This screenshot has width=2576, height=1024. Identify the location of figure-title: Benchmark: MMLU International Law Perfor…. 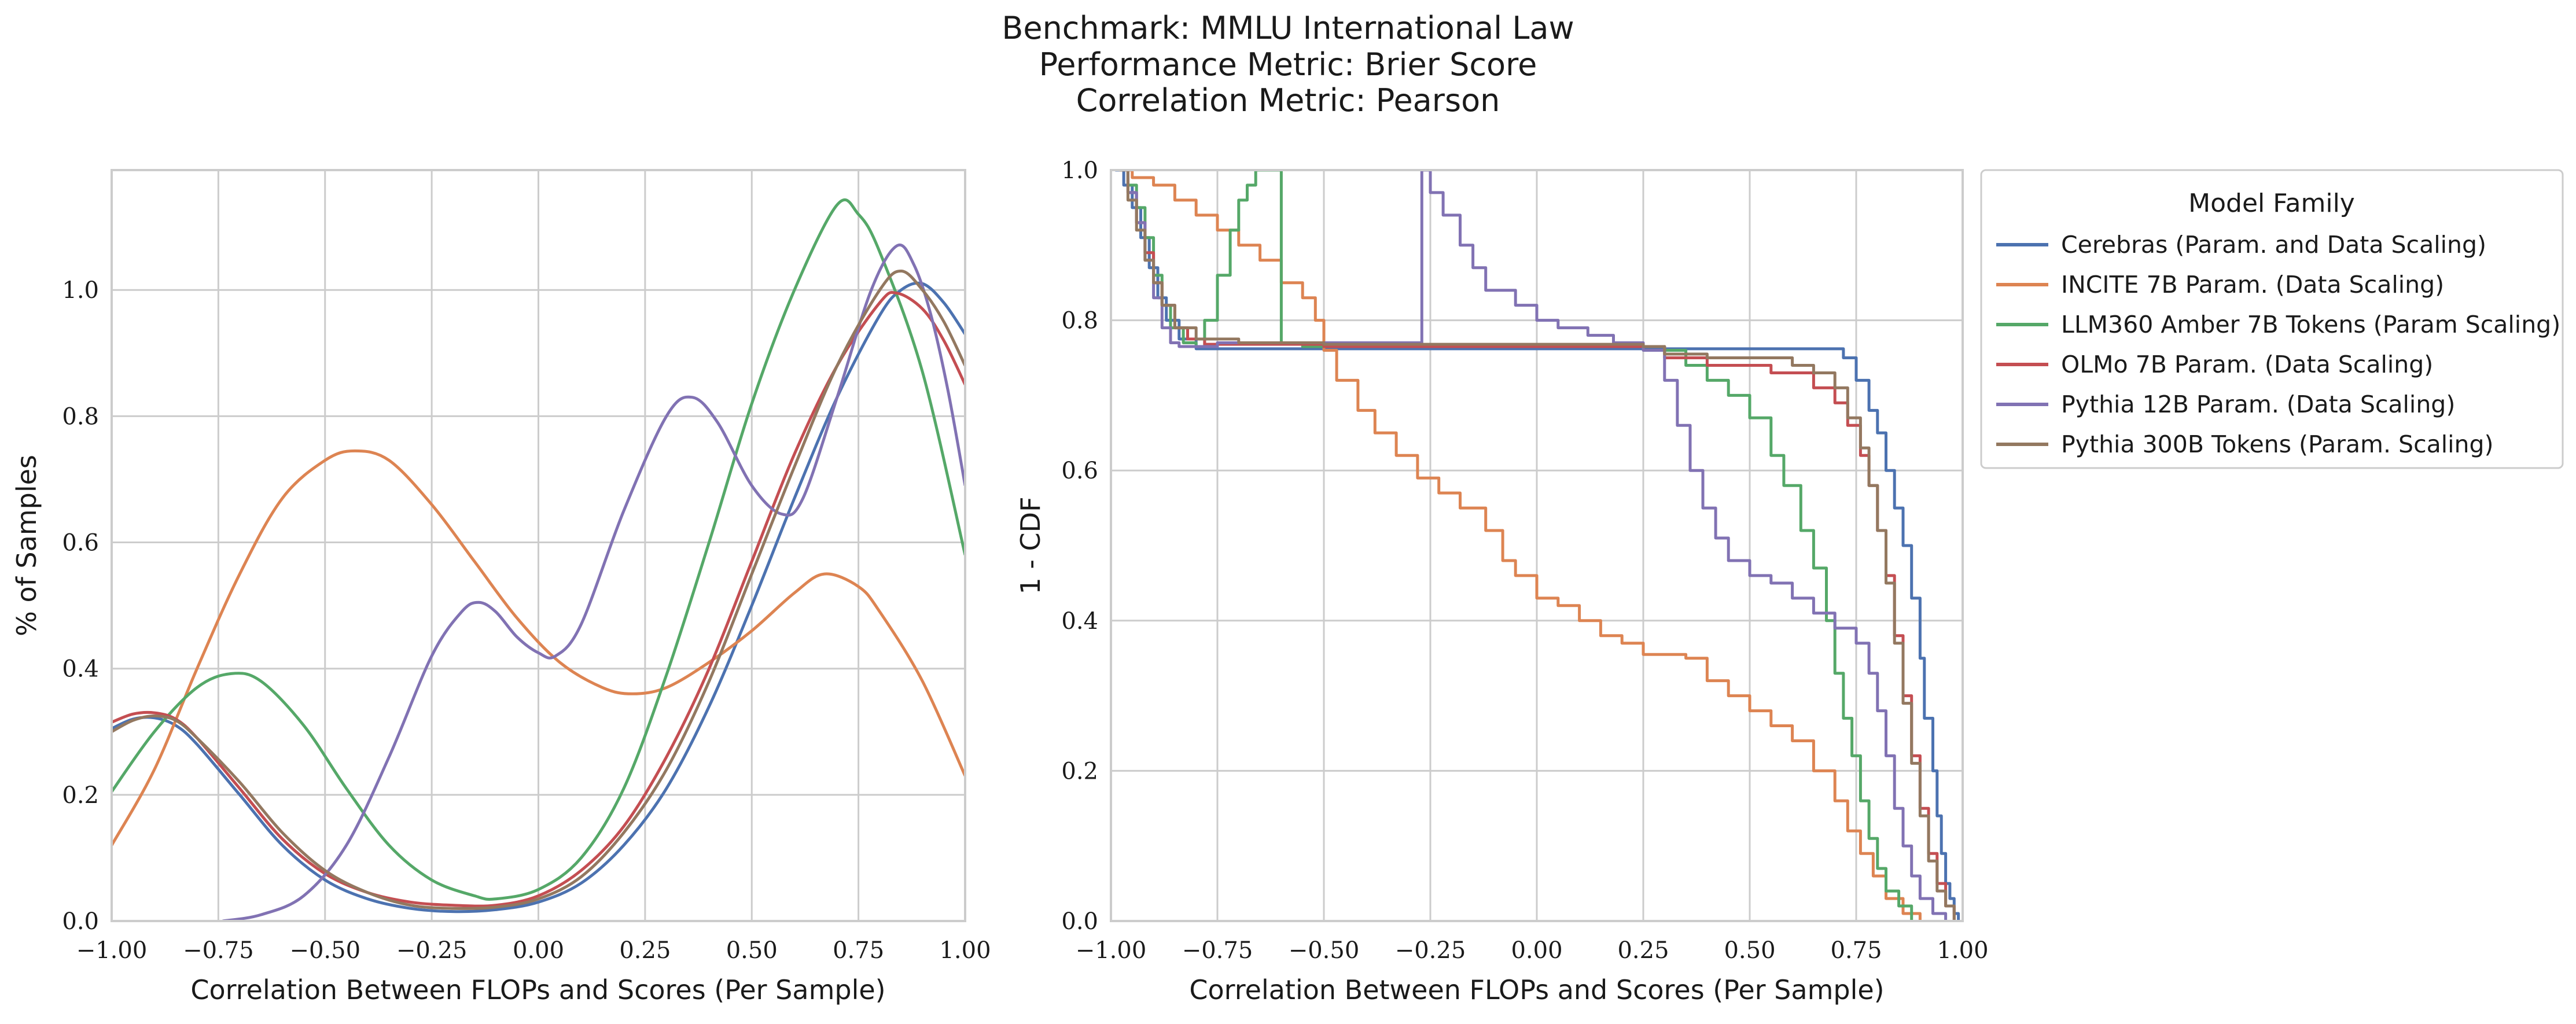
(1288, 64).